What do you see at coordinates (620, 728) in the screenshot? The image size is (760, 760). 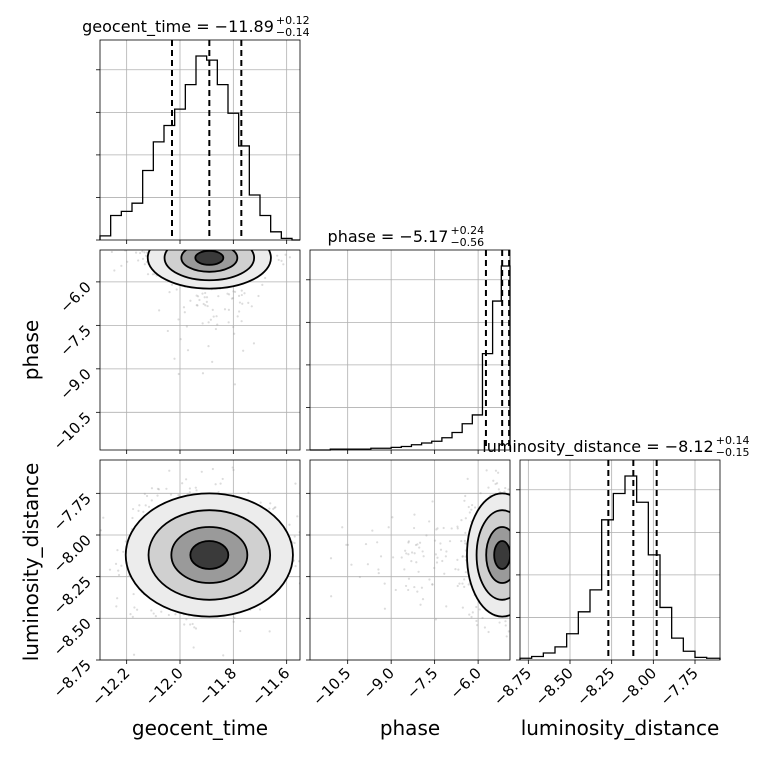 I see `x-axis-label-luminosity_distance: luminosity_distance` at bounding box center [620, 728].